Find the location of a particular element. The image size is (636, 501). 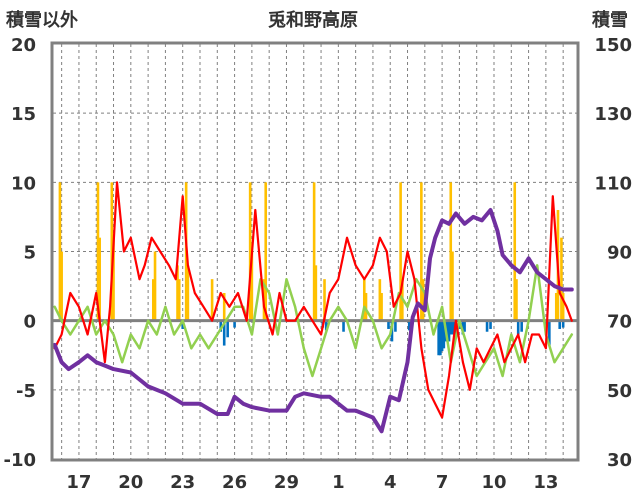

y-left-tick-label: 10 is located at coordinates (23, 183).